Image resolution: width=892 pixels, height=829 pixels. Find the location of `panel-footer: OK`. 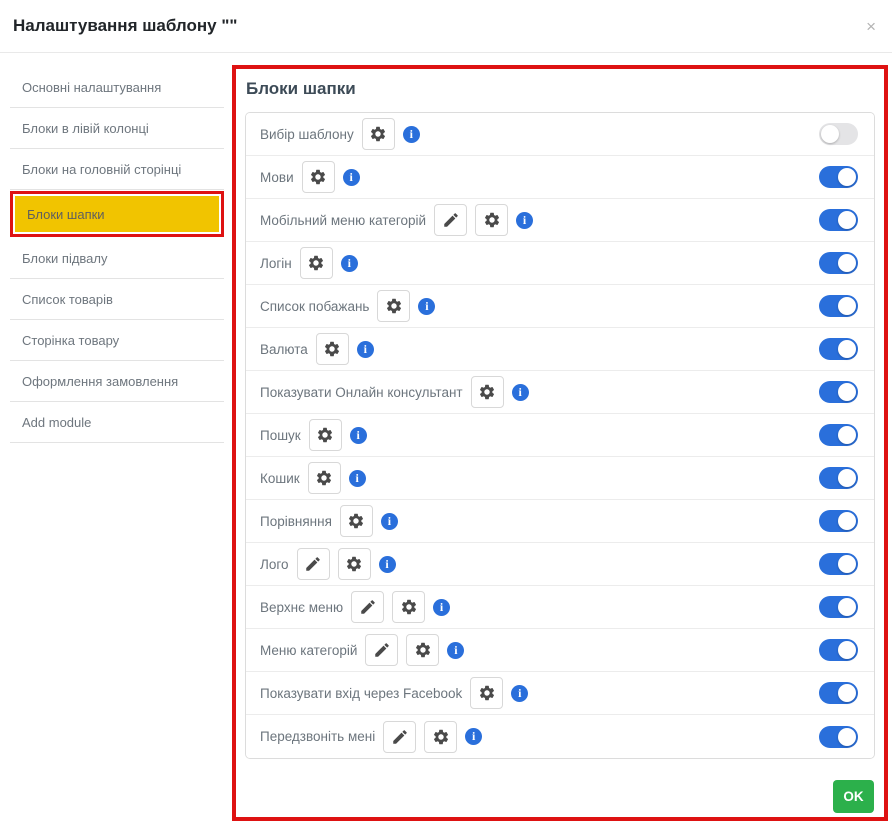

panel-footer: OK is located at coordinates (560, 786).